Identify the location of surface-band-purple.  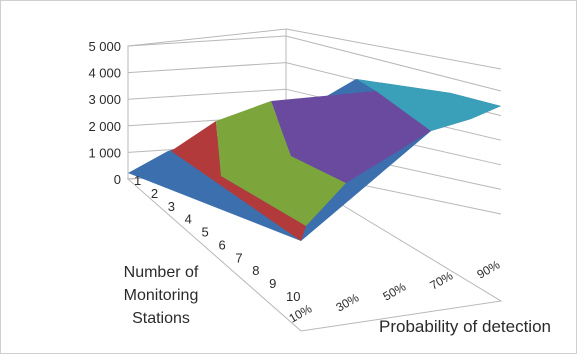
(351, 137).